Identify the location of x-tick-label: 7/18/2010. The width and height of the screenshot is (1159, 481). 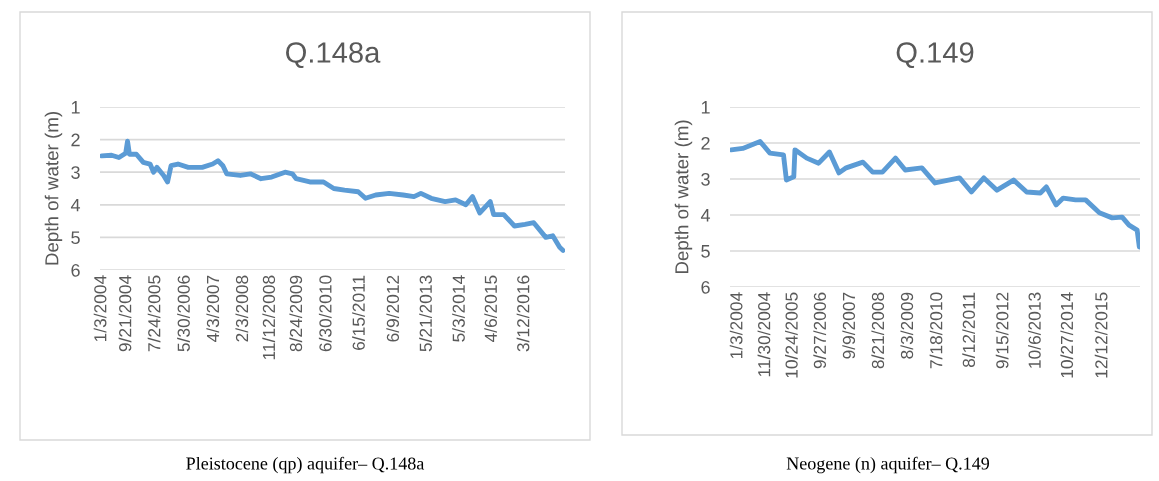
(936, 330).